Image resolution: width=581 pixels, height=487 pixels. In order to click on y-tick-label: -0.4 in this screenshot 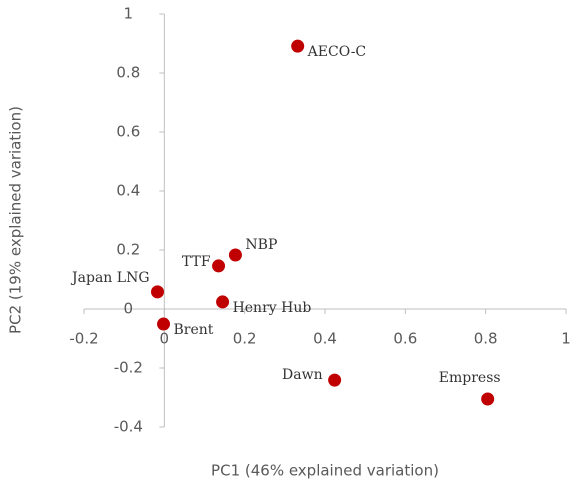, I will do `click(128, 427)`.